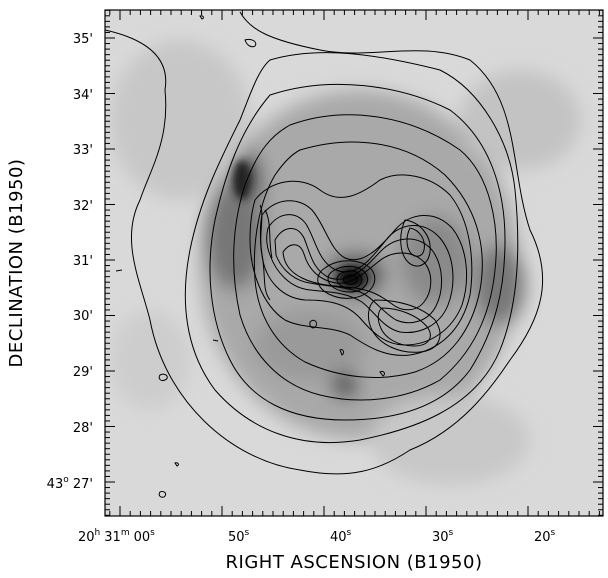 The image size is (608, 578). What do you see at coordinates (354, 562) in the screenshot?
I see `x-axis-title: RIGHT ASCENSION (B1950)` at bounding box center [354, 562].